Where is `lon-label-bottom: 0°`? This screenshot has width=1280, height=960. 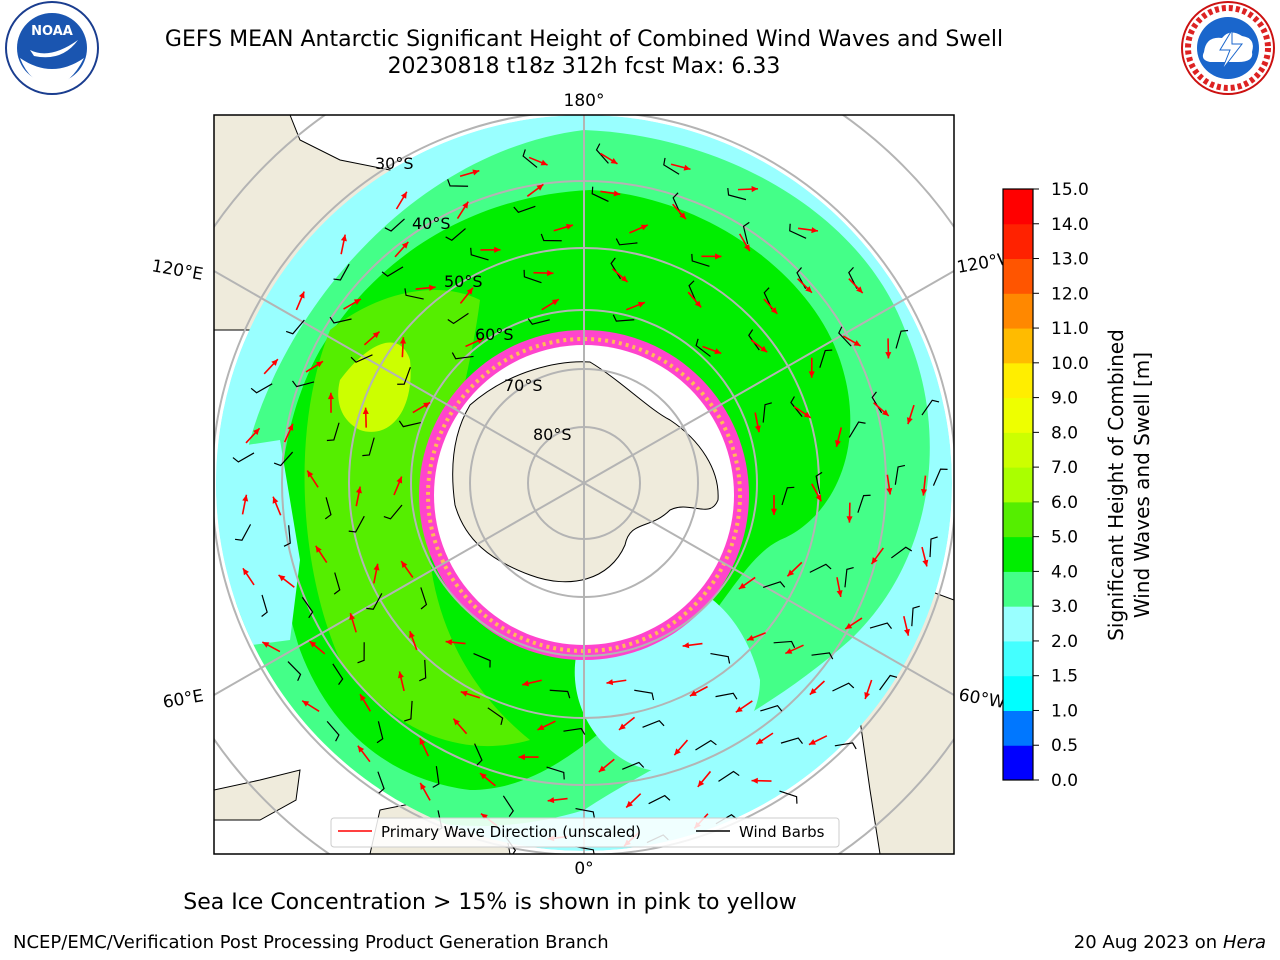
lon-label-bottom: 0° is located at coordinates (583, 869).